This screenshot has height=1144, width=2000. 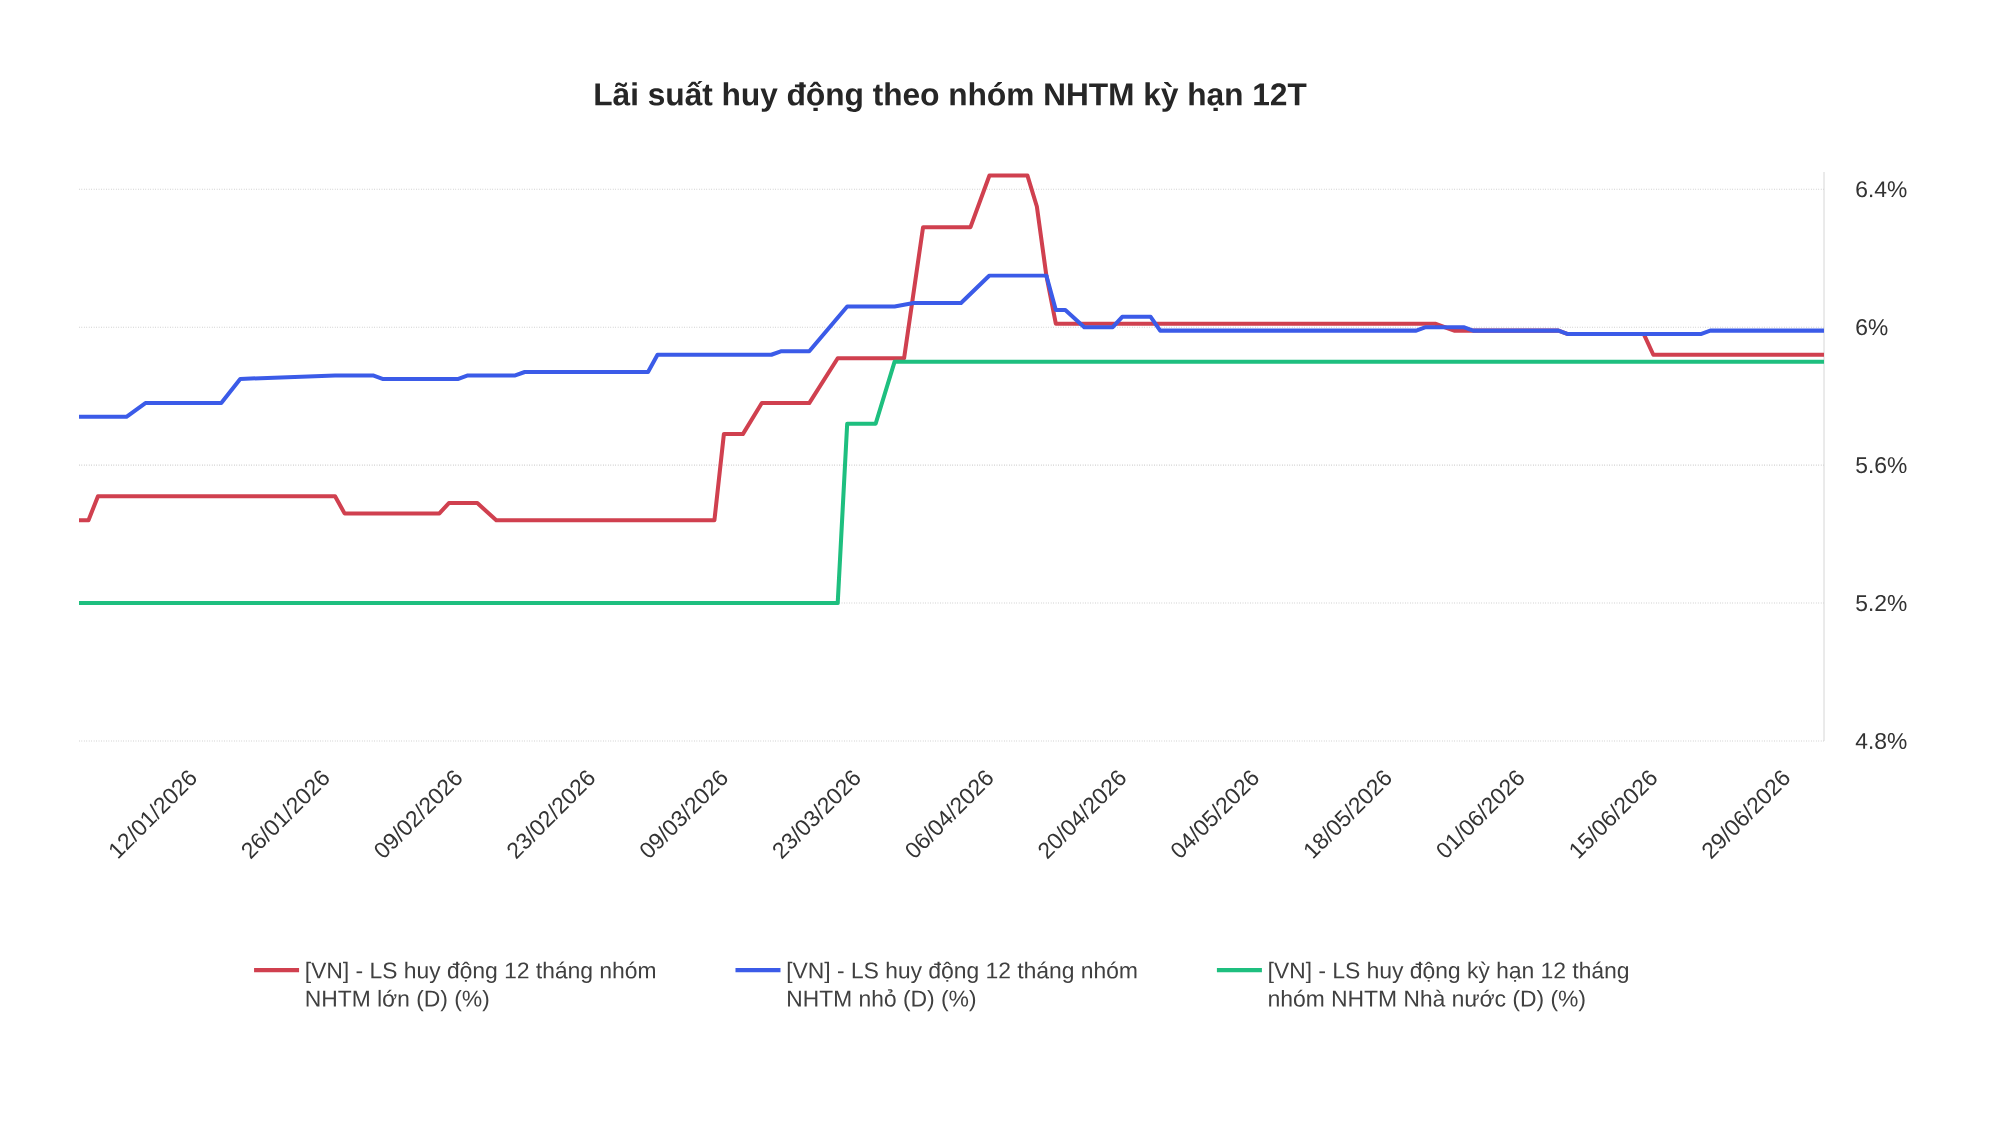 I want to click on line-series, so click(x=952, y=346).